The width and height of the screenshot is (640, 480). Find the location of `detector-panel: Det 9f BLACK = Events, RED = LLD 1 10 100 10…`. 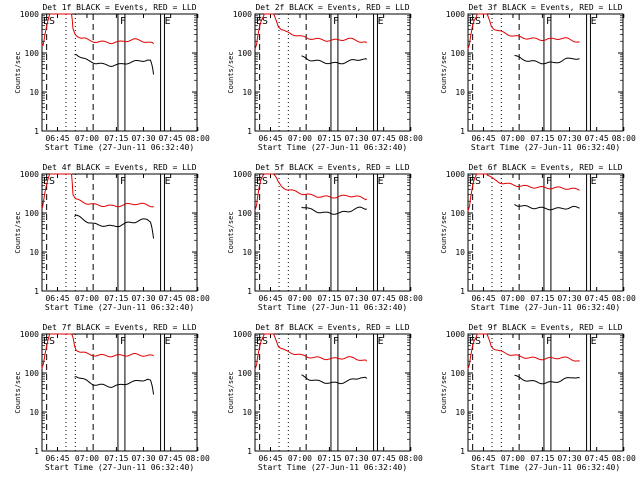

detector-panel: Det 9f BLACK = Events, RED = LLD 1 10 100 10… is located at coordinates (538, 397).